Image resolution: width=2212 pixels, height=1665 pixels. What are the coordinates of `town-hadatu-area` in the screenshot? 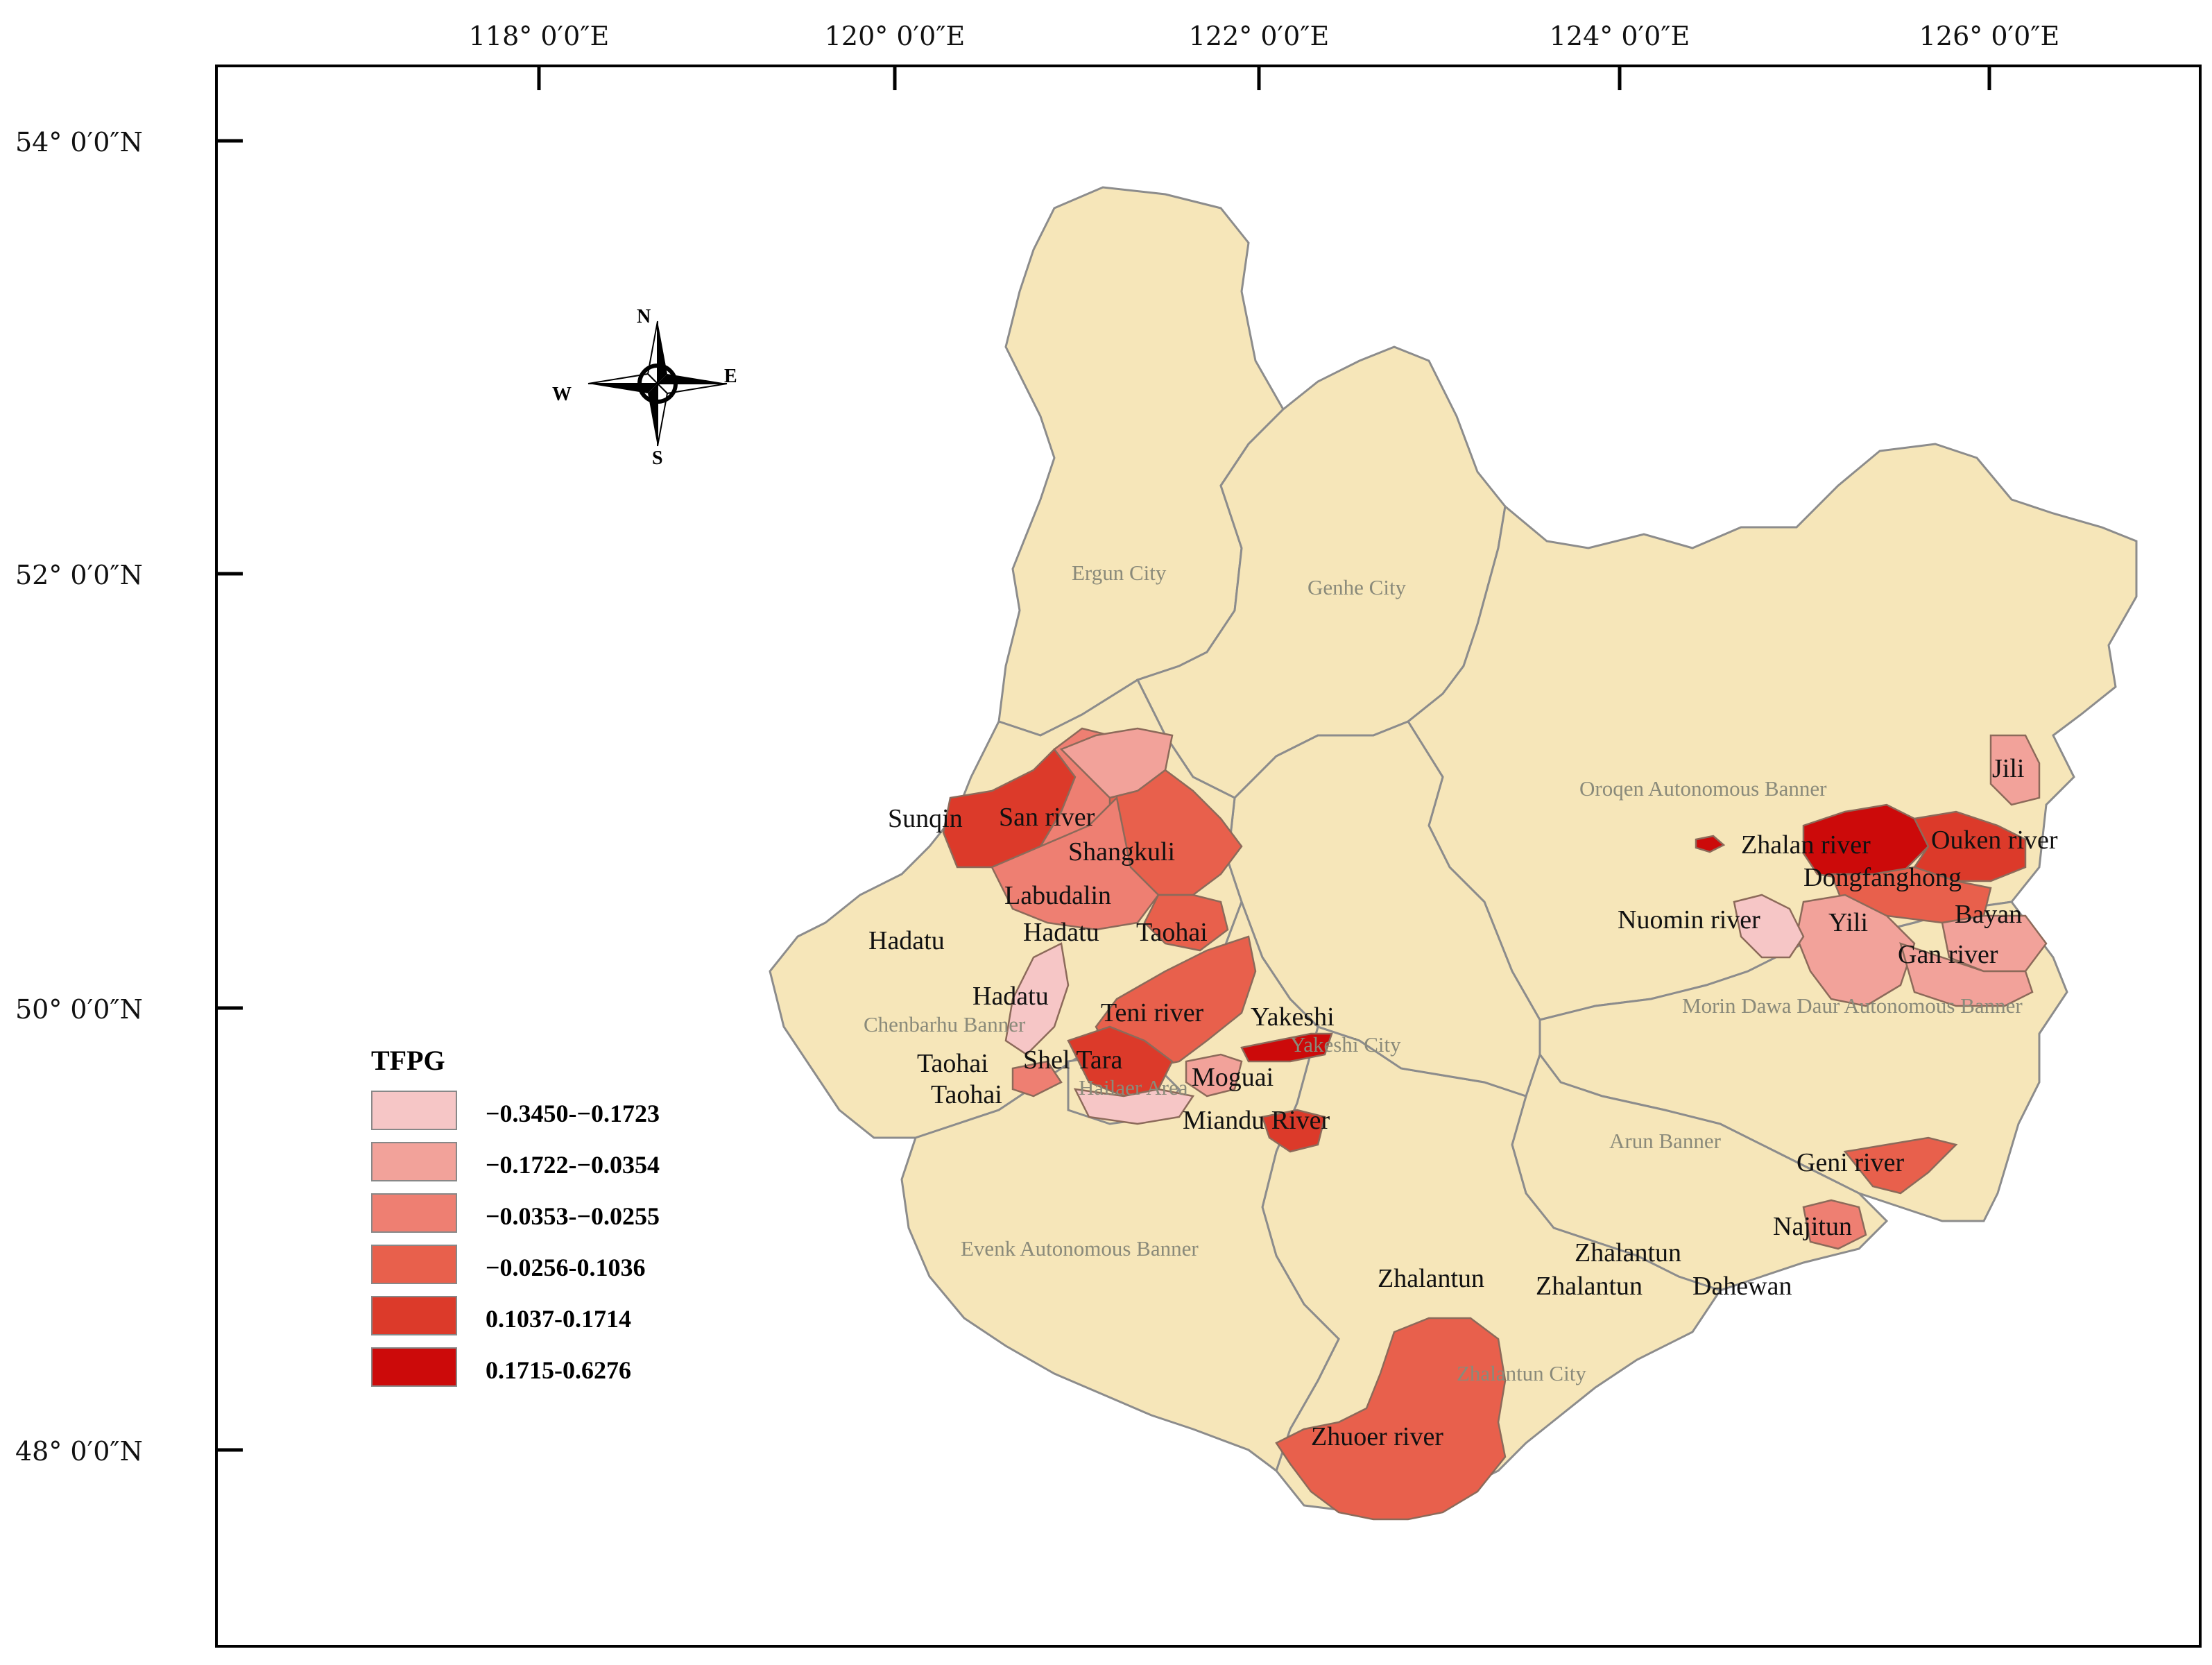 It's located at (1037, 999).